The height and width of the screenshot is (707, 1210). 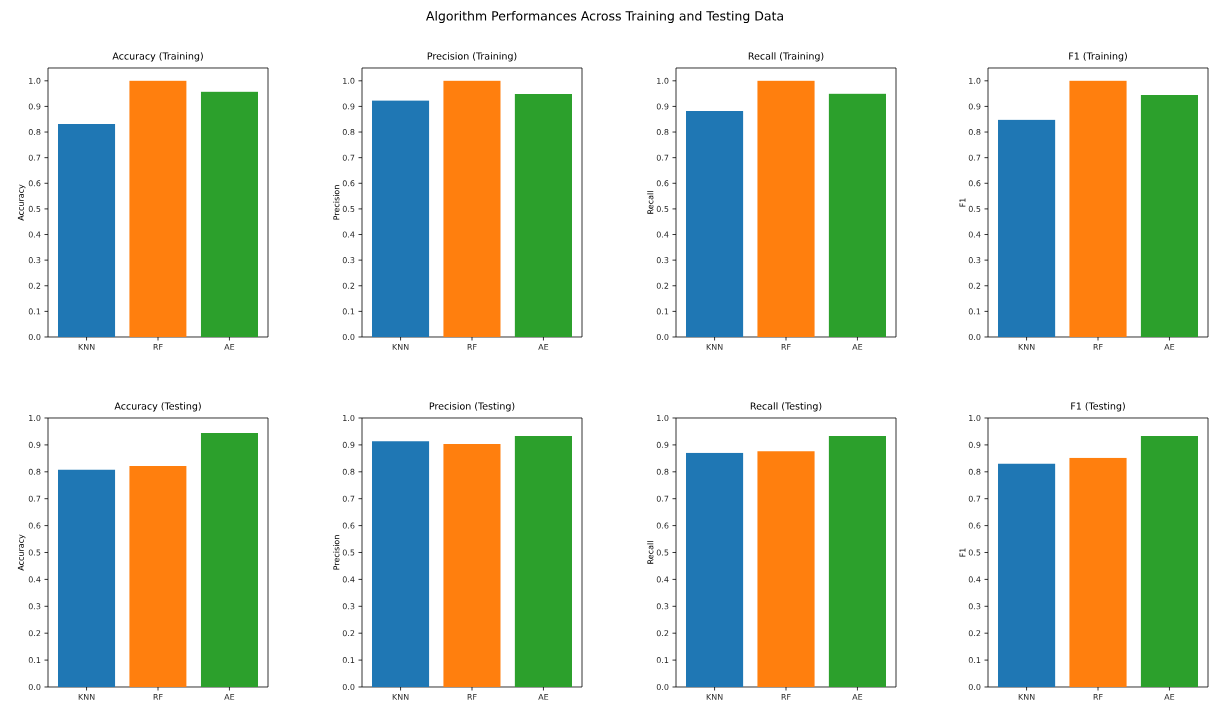 What do you see at coordinates (962, 552) in the screenshot?
I see `y-axis-title: F1` at bounding box center [962, 552].